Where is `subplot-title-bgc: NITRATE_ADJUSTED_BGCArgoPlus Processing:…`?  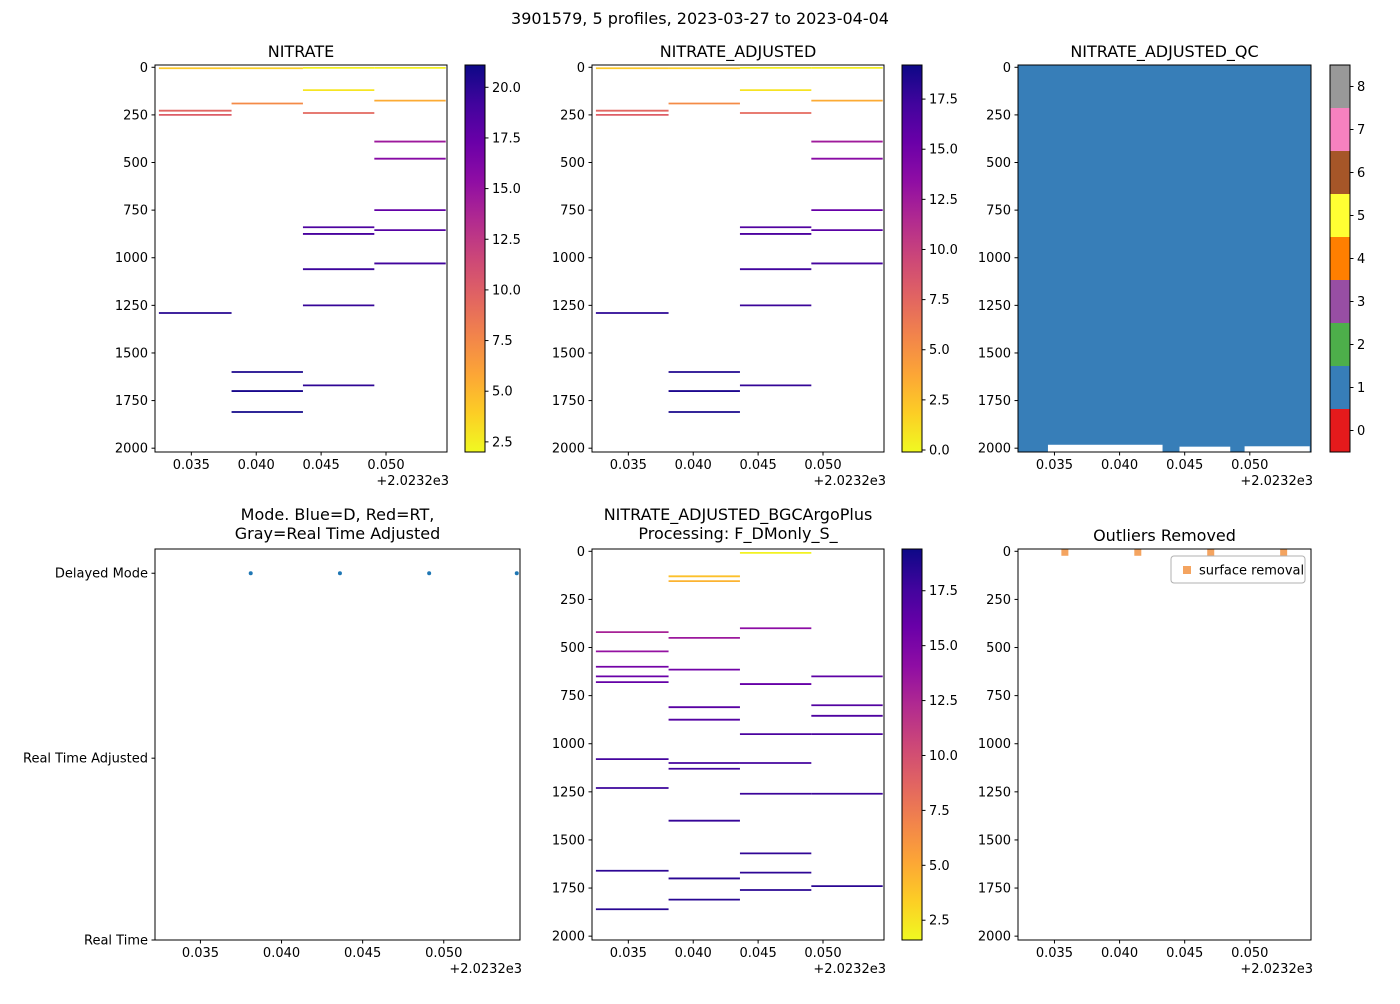 subplot-title-bgc: NITRATE_ADJUSTED_BGCArgoPlus Processing:… is located at coordinates (738, 524).